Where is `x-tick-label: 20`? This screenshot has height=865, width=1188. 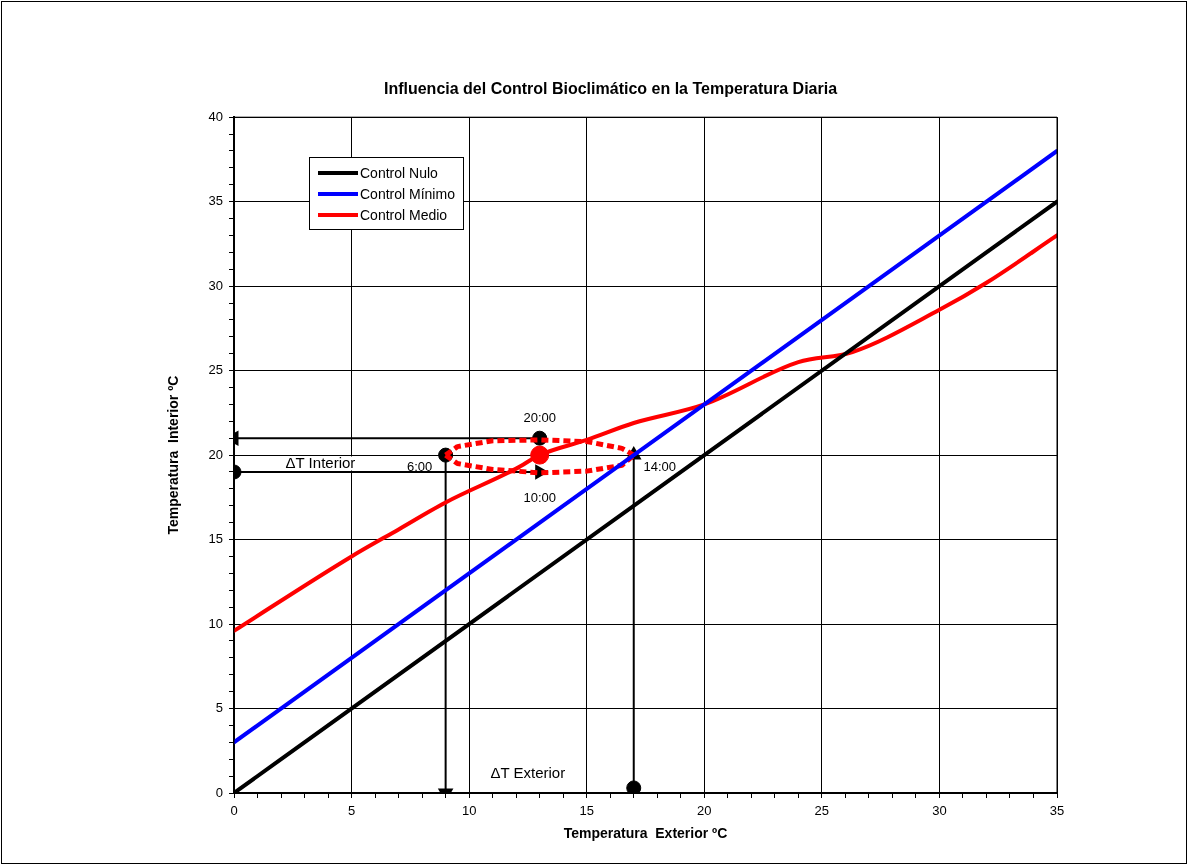 x-tick-label: 20 is located at coordinates (704, 811).